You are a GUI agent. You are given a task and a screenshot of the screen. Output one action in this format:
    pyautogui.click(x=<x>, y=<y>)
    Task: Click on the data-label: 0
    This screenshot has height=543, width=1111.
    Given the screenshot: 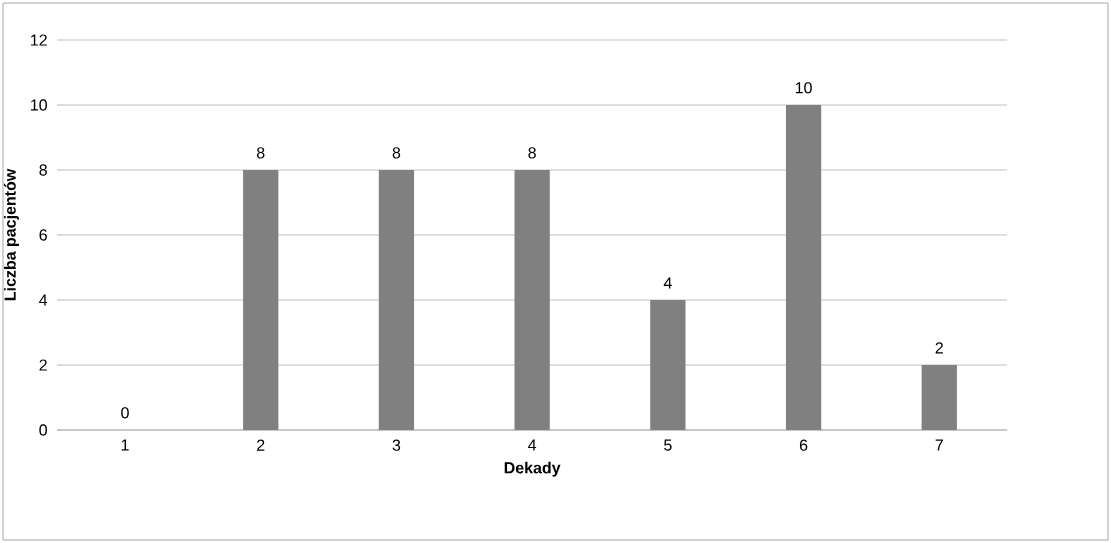 What is the action you would take?
    pyautogui.click(x=125, y=413)
    